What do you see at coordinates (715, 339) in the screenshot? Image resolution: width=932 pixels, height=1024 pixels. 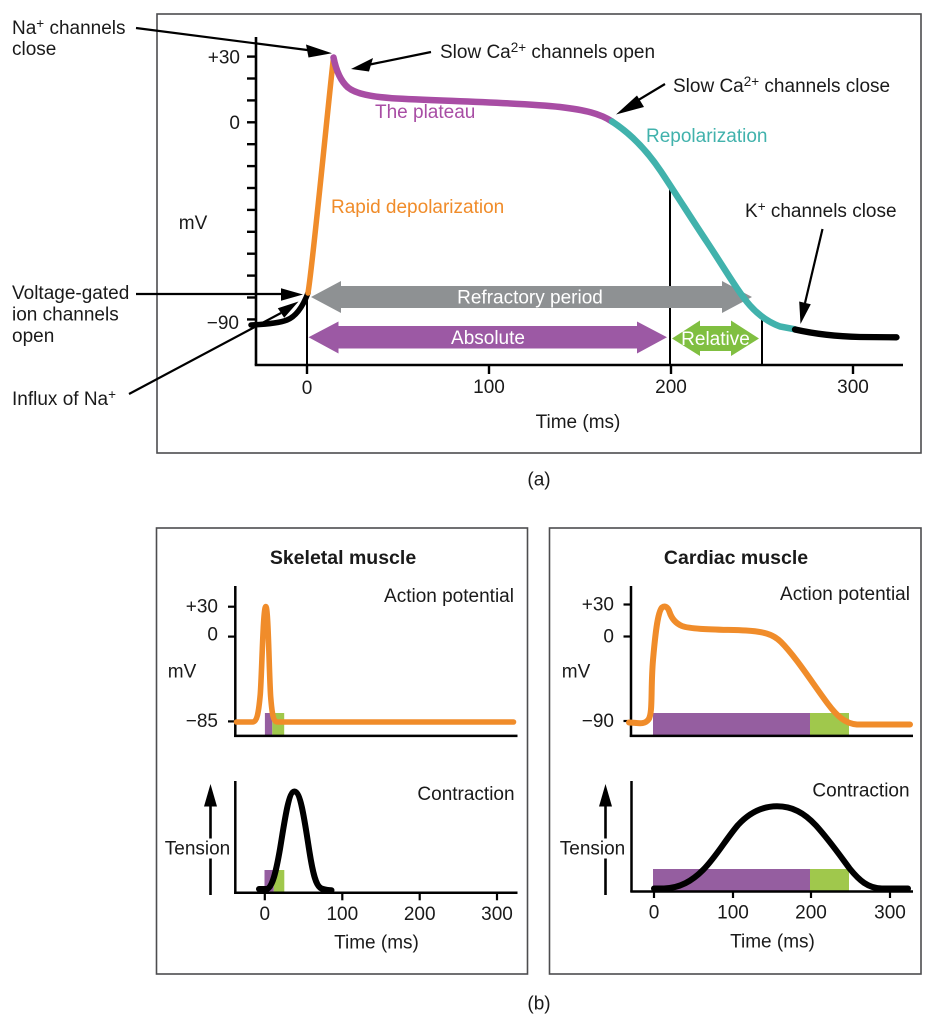 I see `svg-text: Relative` at bounding box center [715, 339].